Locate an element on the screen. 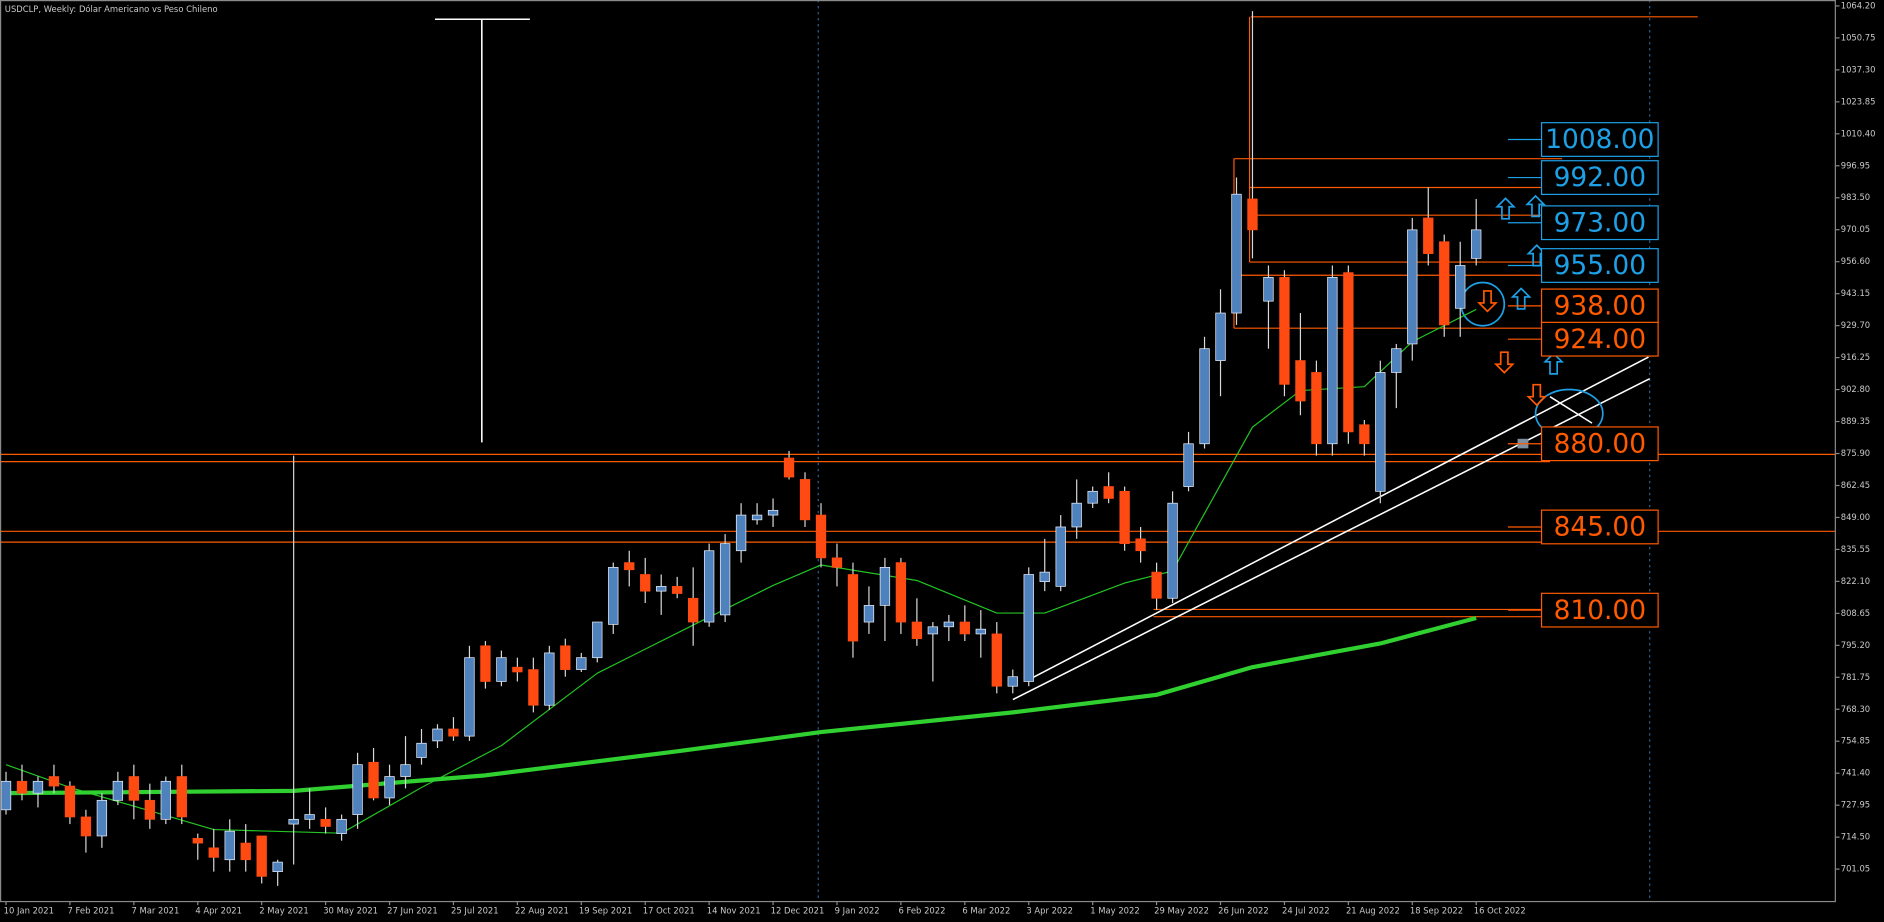 This screenshot has height=922, width=1884. x-tick-label: 2 May 2021 is located at coordinates (283, 911).